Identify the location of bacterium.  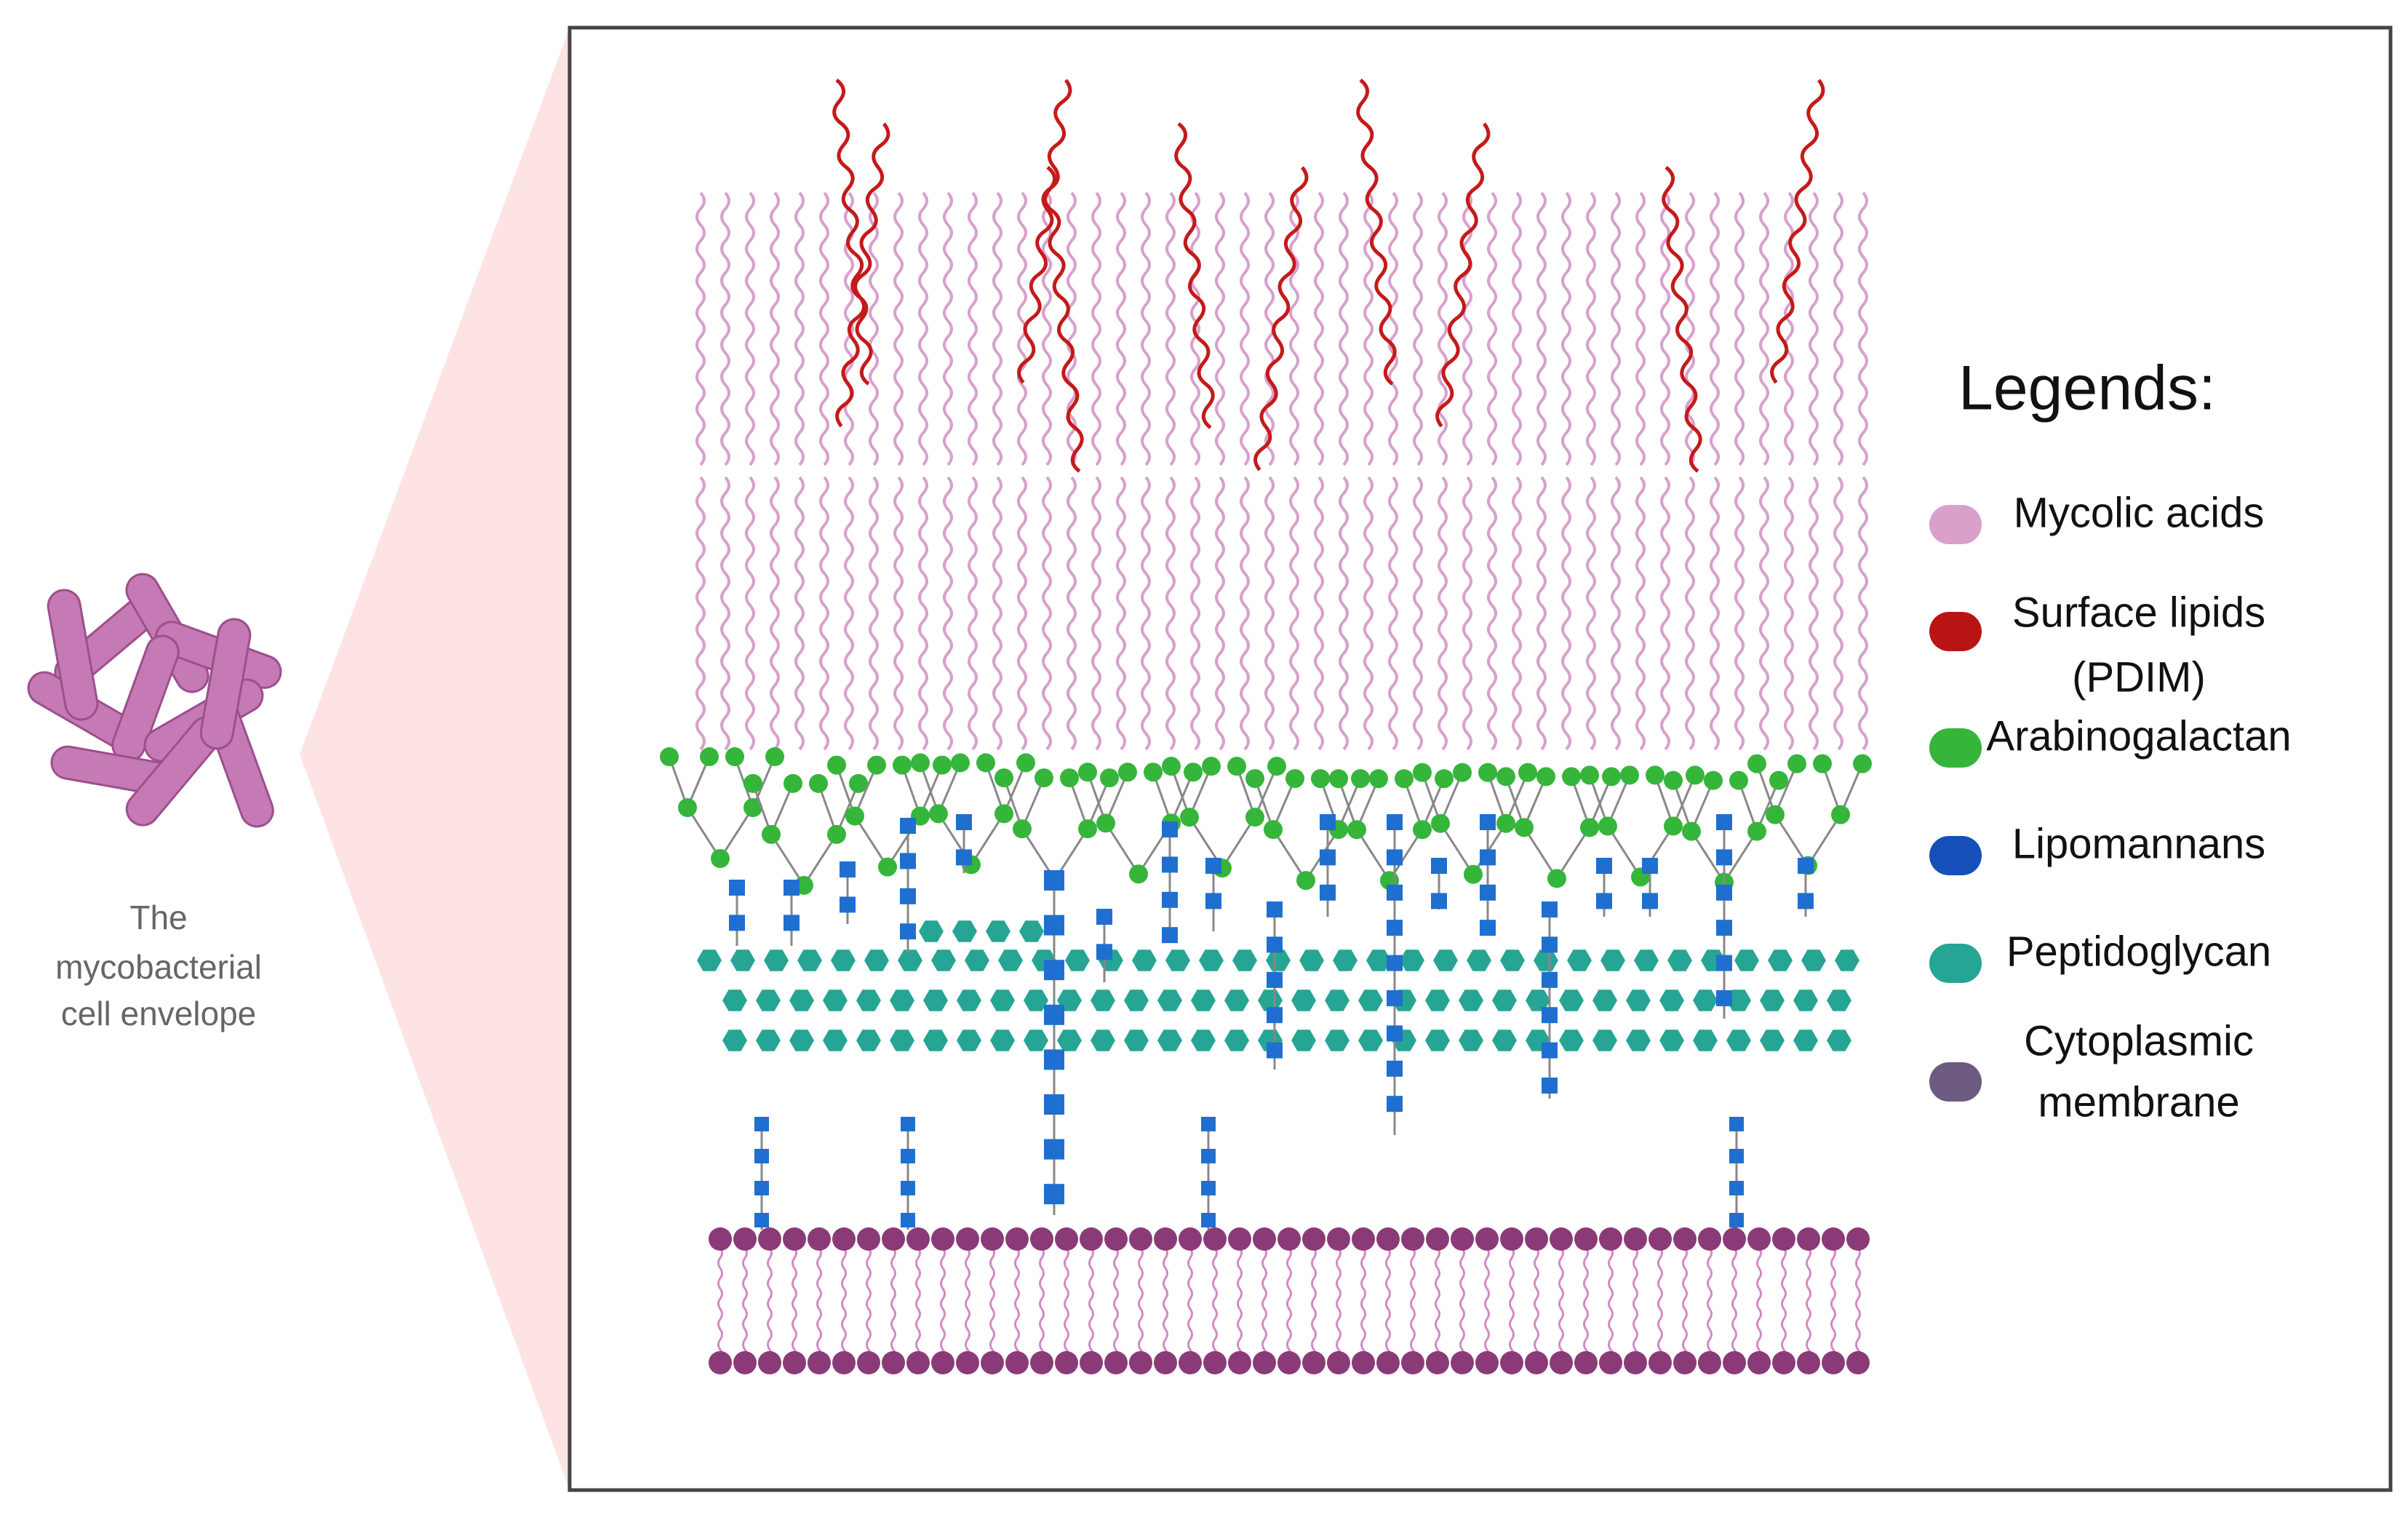
(73, 655).